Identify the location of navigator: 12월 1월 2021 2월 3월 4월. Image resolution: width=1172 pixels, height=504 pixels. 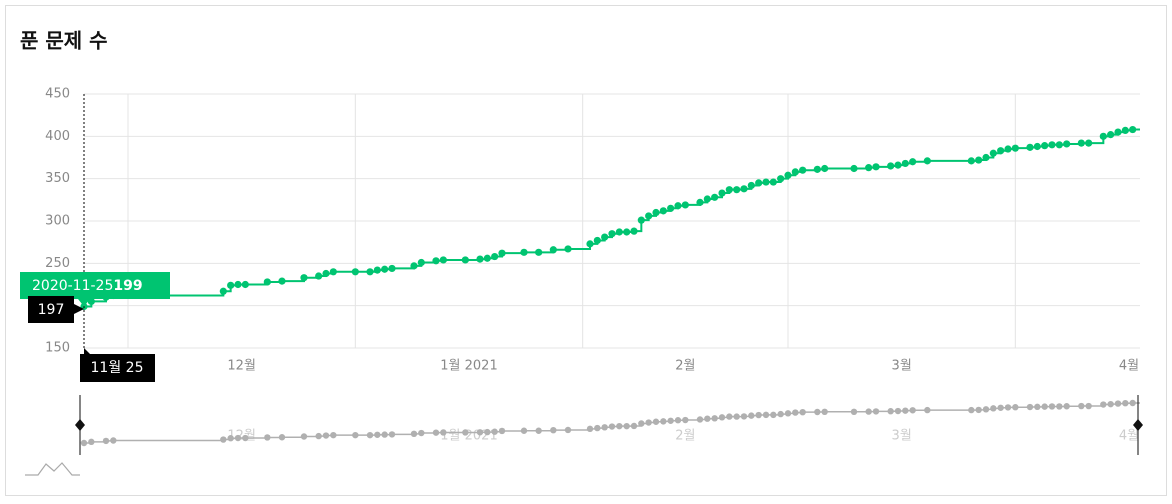
(609, 425).